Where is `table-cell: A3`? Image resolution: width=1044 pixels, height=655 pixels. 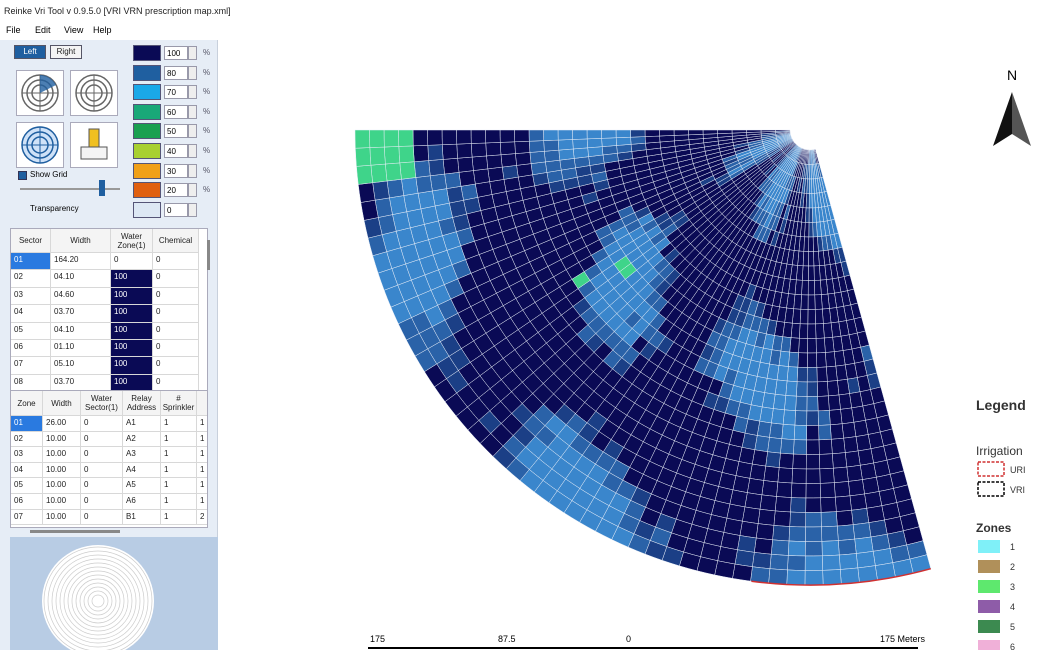
table-cell: A3 is located at coordinates (142, 455).